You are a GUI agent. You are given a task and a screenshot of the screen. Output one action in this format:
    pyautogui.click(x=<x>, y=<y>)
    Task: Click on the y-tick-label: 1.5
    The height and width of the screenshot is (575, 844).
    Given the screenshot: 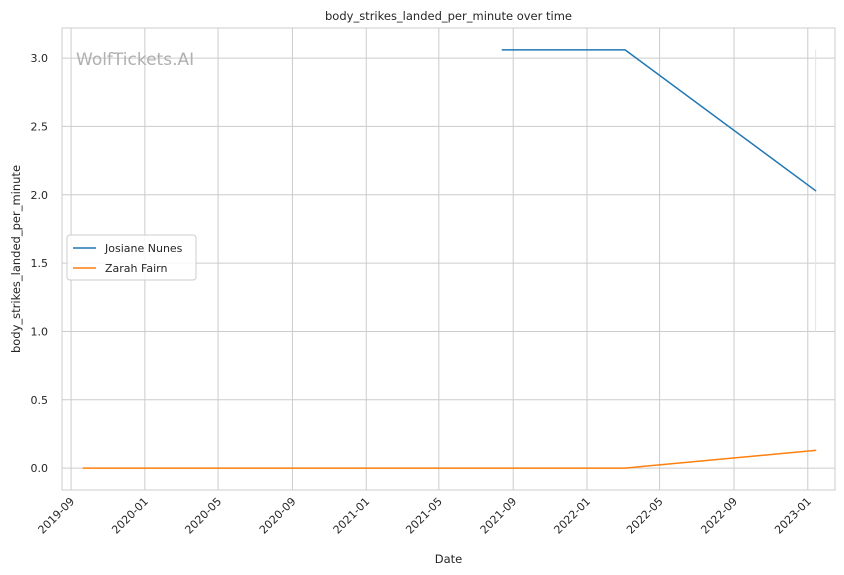 What is the action you would take?
    pyautogui.click(x=40, y=263)
    